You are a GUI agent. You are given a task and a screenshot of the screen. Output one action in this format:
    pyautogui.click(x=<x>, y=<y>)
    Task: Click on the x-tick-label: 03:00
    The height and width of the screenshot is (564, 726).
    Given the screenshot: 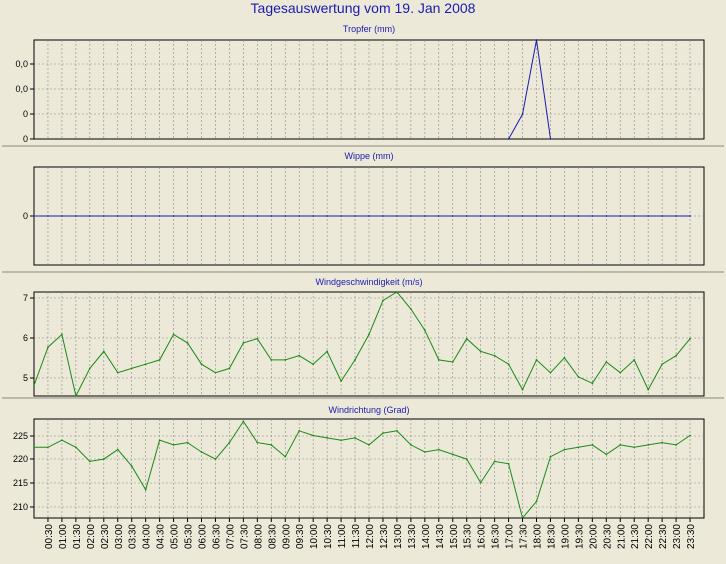 What is the action you would take?
    pyautogui.click(x=119, y=536)
    